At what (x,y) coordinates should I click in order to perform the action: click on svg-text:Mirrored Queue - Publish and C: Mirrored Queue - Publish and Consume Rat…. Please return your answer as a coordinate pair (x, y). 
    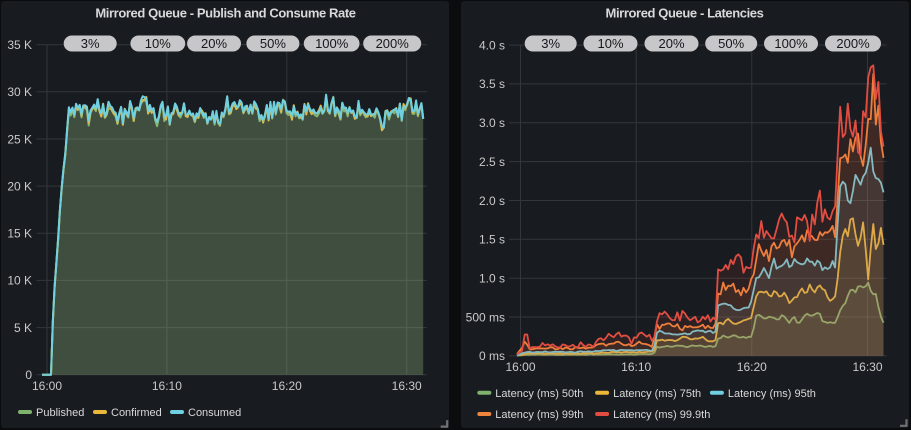
    Looking at the image, I should click on (225, 13).